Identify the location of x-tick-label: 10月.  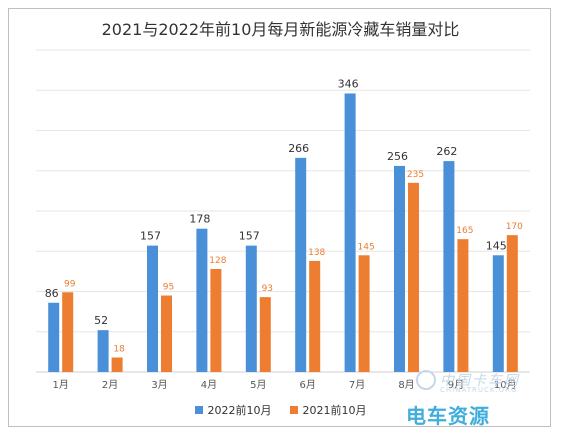
(505, 385).